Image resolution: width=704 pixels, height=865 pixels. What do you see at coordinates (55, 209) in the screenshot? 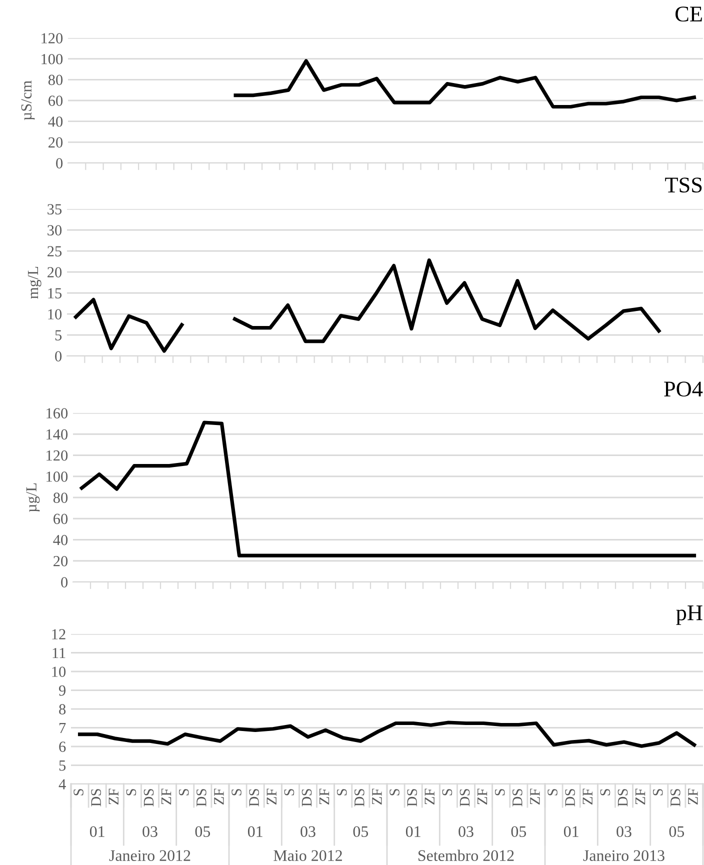
I see `y-tick-label: 35` at bounding box center [55, 209].